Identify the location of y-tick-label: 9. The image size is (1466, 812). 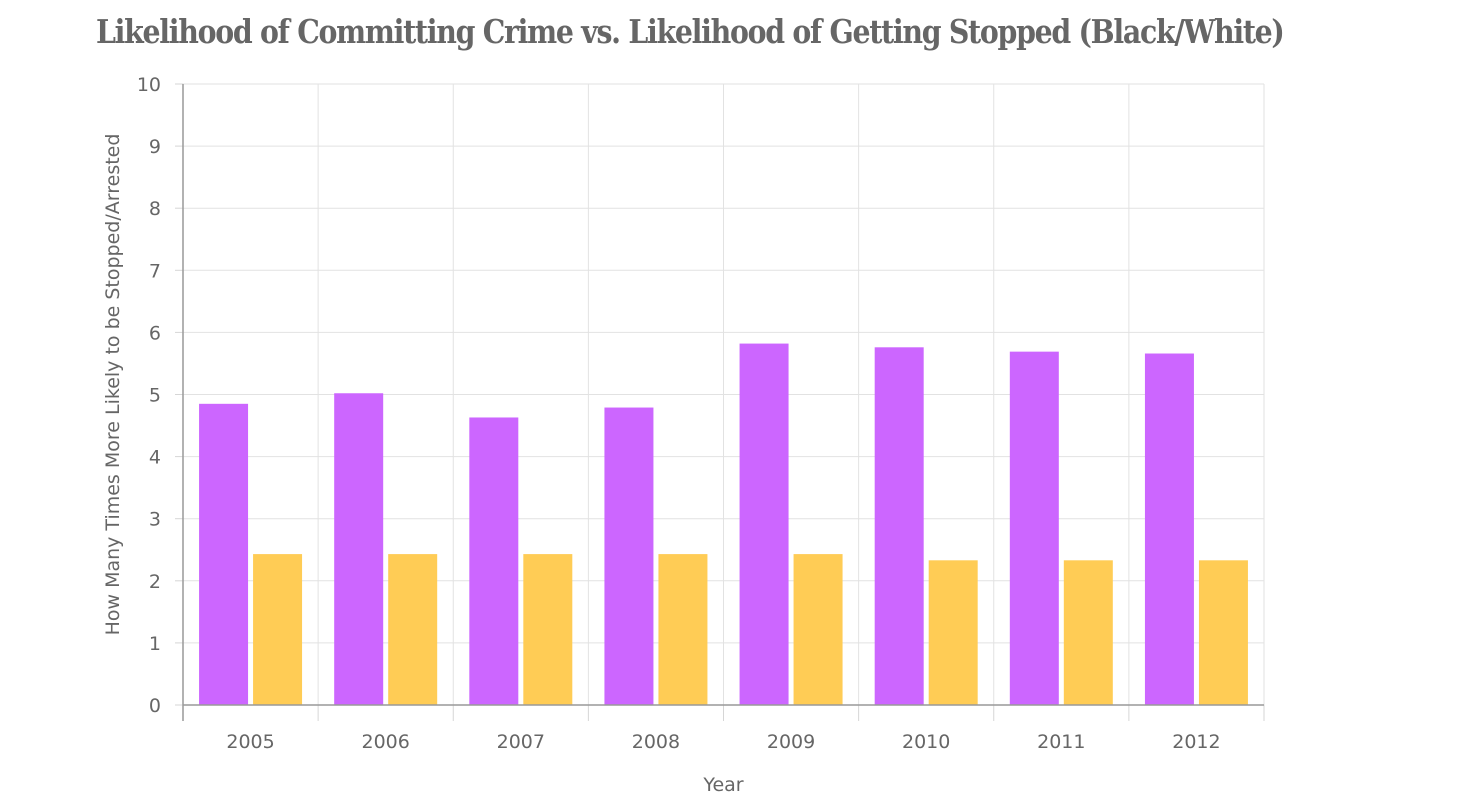
(155, 147).